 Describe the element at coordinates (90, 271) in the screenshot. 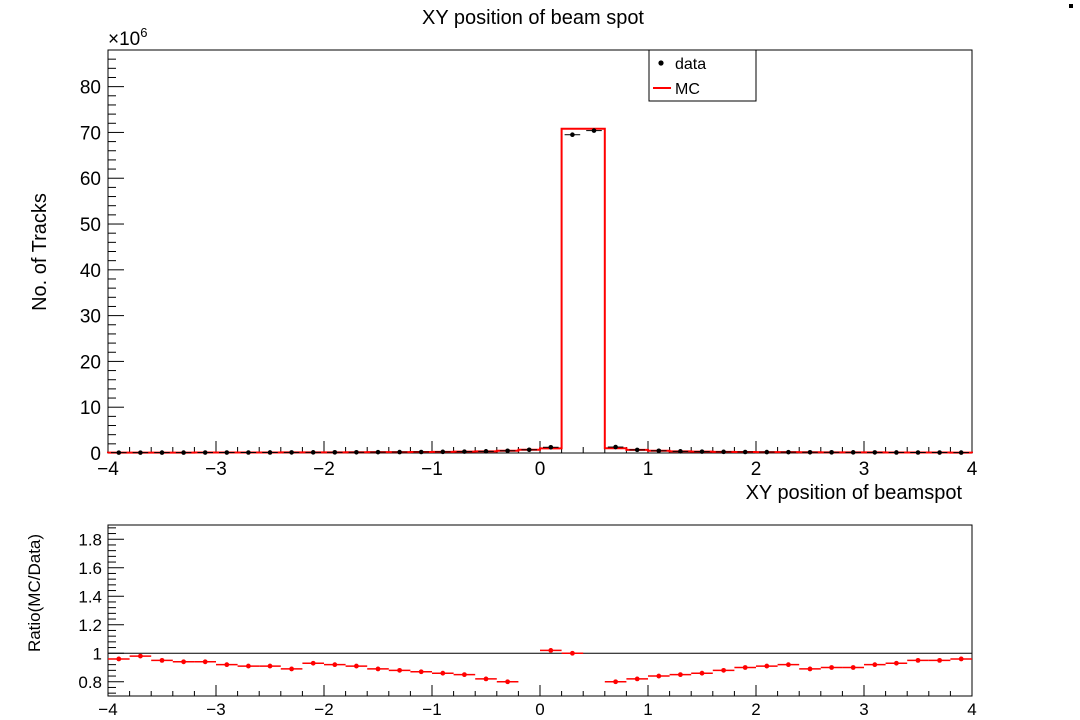

I see `y-tick-label: 40` at that location.